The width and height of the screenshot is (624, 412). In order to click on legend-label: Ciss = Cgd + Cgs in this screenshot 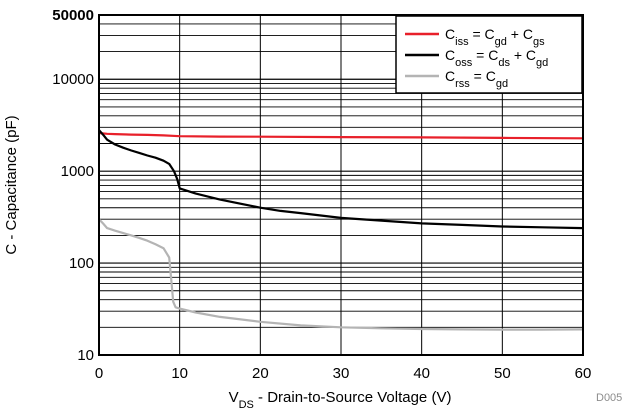, I will do `click(495, 37)`.